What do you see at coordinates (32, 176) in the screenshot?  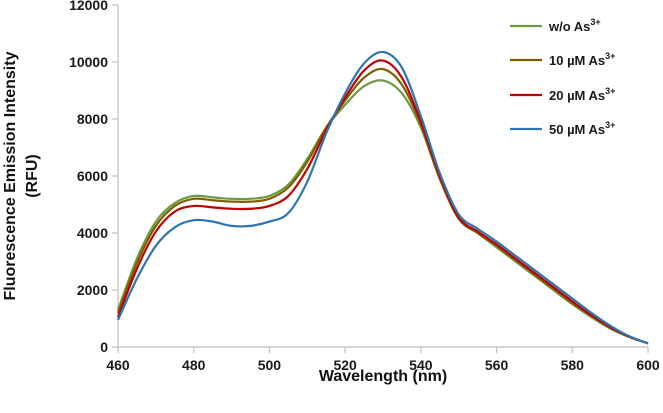 I see `y-axis-title-line2: (RFU)` at bounding box center [32, 176].